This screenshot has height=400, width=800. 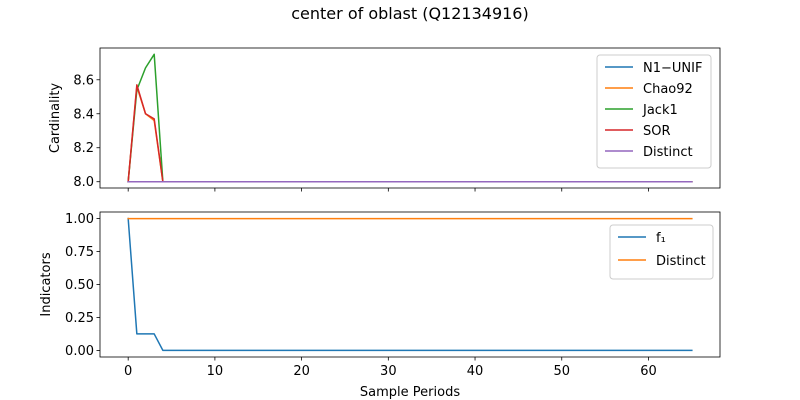 What do you see at coordinates (79, 318) in the screenshot?
I see `y-tick-label: 0.25` at bounding box center [79, 318].